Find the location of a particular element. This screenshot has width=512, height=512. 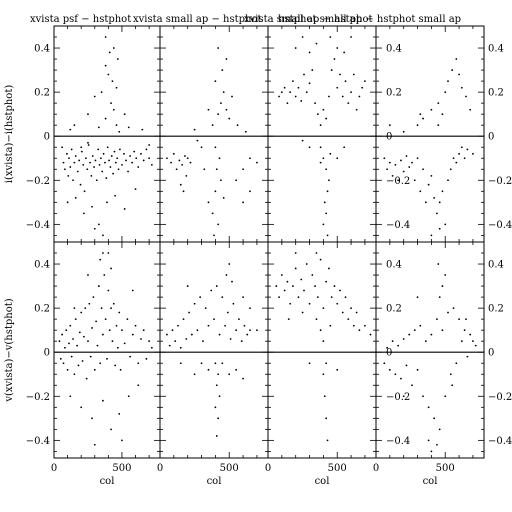

y-tick-label: 0 is located at coordinates (389, 353).